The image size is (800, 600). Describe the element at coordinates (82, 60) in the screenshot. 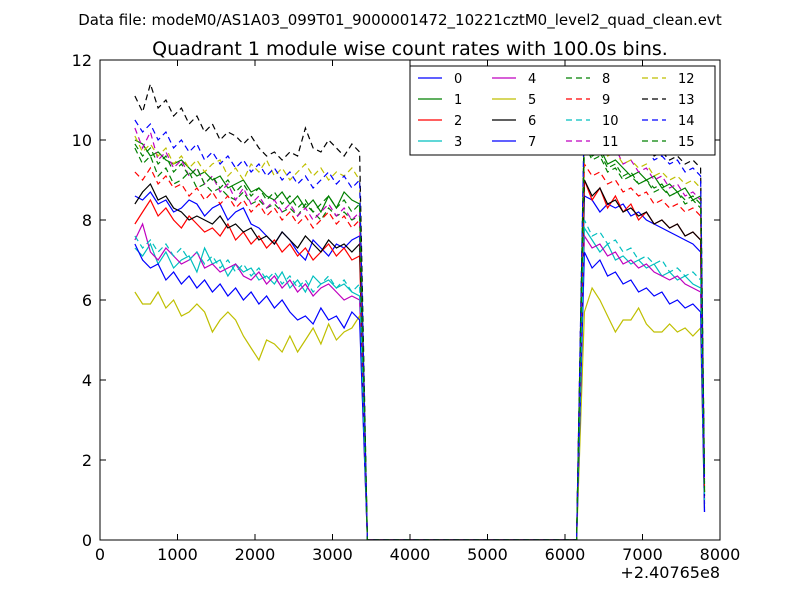

I see `y-tick-label: 12` at that location.